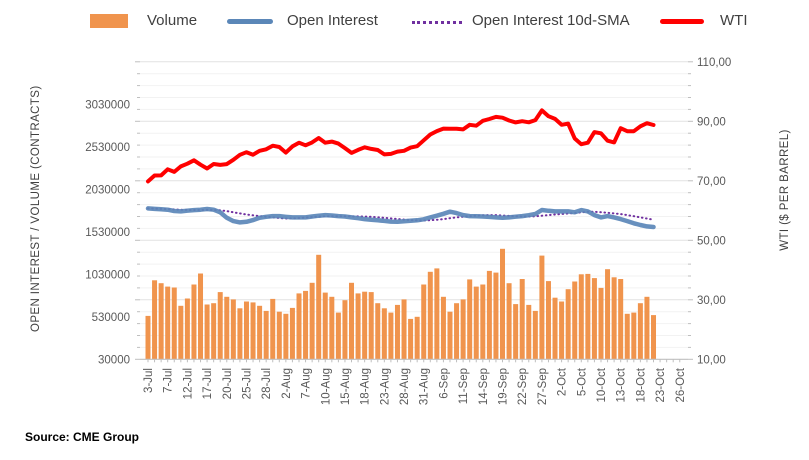 This screenshot has width=809, height=460. What do you see at coordinates (484, 386) in the screenshot?
I see `svg-text: 14-Sep` at bounding box center [484, 386].